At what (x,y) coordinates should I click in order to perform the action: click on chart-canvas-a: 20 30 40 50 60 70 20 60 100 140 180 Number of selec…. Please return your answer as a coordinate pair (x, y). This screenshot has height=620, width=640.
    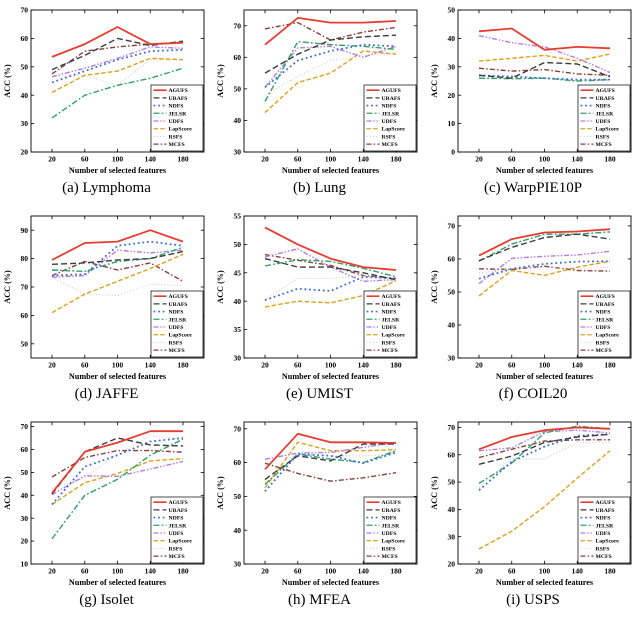
    Looking at the image, I should click on (104, 90).